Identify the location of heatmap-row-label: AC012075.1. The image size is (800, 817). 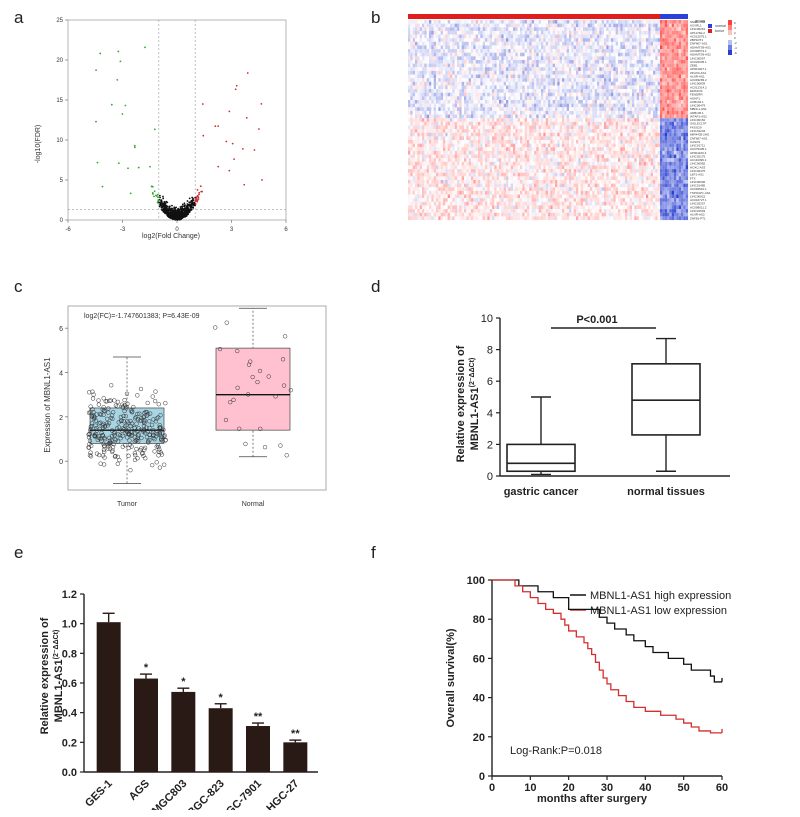
(698, 36).